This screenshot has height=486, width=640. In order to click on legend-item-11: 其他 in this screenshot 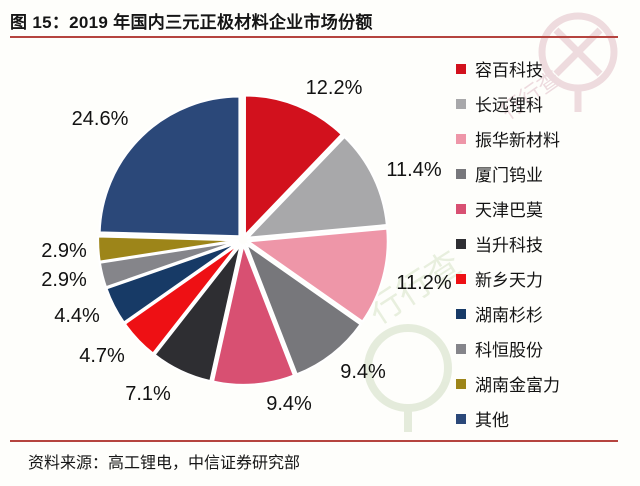, I will do `click(508, 418)`.